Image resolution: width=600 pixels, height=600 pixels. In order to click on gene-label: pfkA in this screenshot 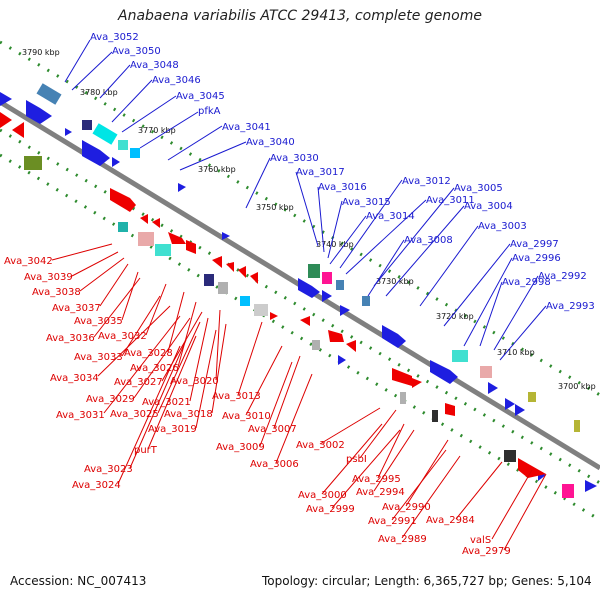, I will do `click(209, 111)`.